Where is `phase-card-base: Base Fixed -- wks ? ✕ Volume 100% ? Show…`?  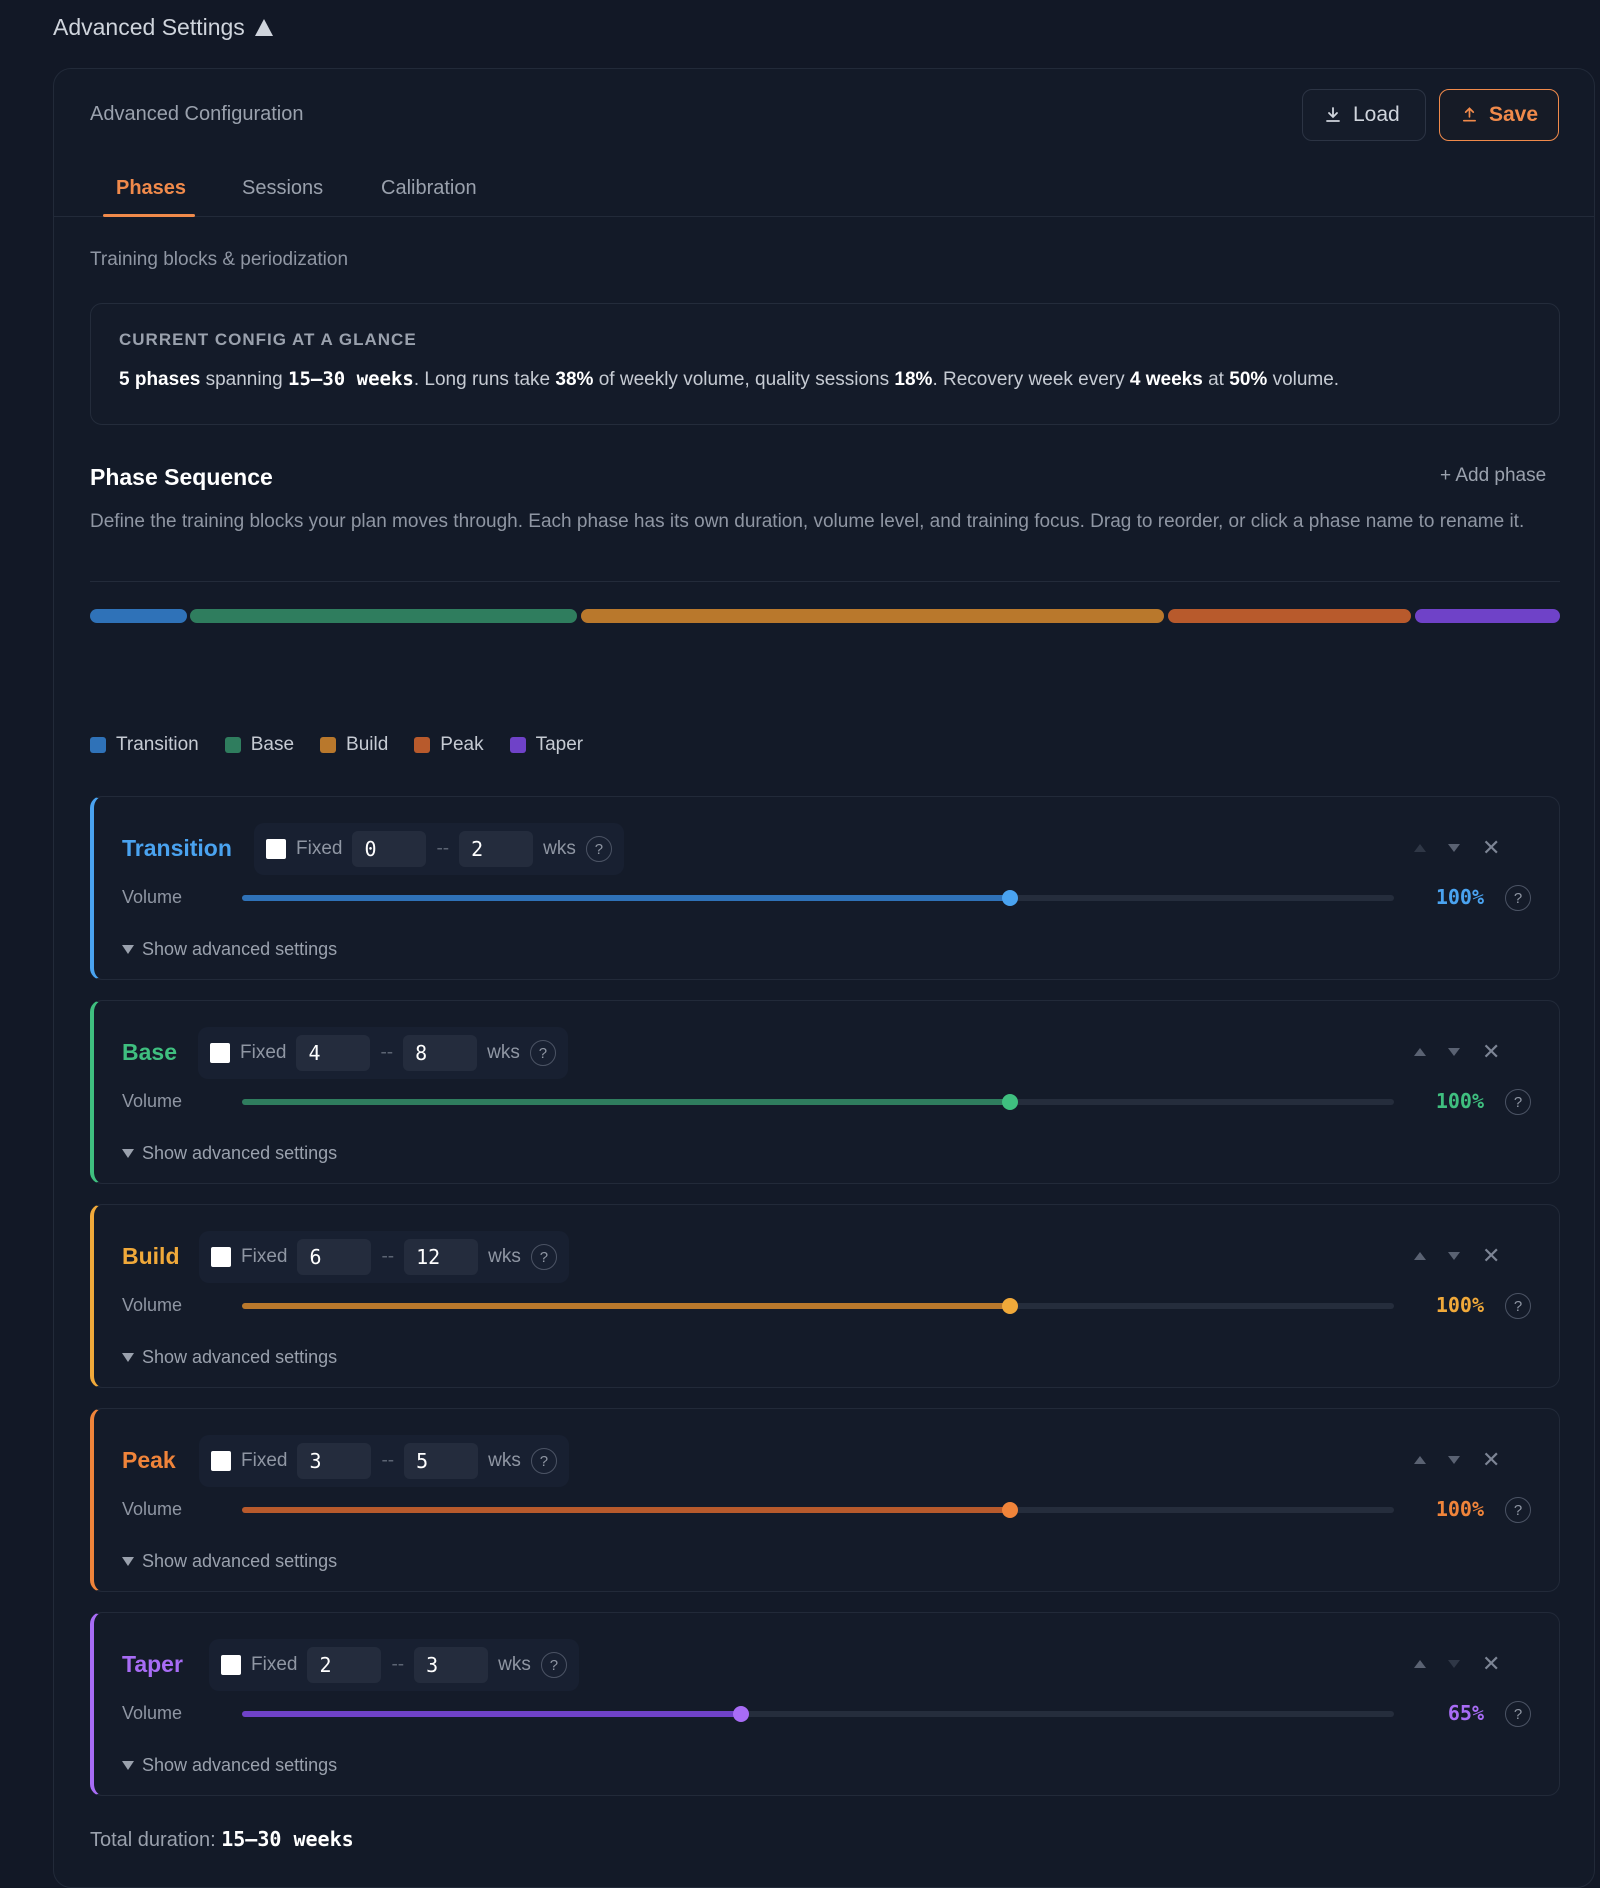 phase-card-base: Base Fixed -- wks ? ✕ Volume 100% ? Show… is located at coordinates (825, 1092).